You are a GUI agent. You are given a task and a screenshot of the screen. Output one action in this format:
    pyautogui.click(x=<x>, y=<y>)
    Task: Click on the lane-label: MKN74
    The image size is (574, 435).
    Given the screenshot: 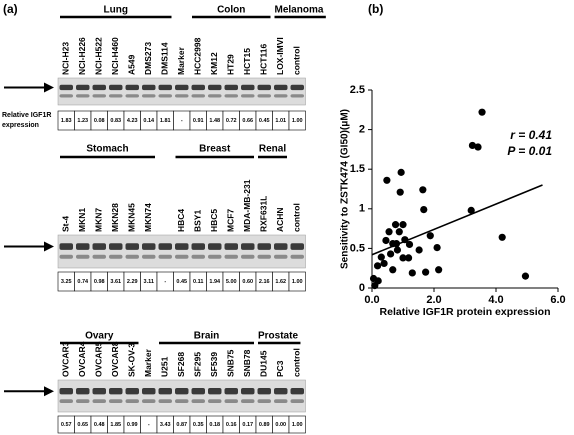 What is the action you would take?
    pyautogui.click(x=148, y=217)
    